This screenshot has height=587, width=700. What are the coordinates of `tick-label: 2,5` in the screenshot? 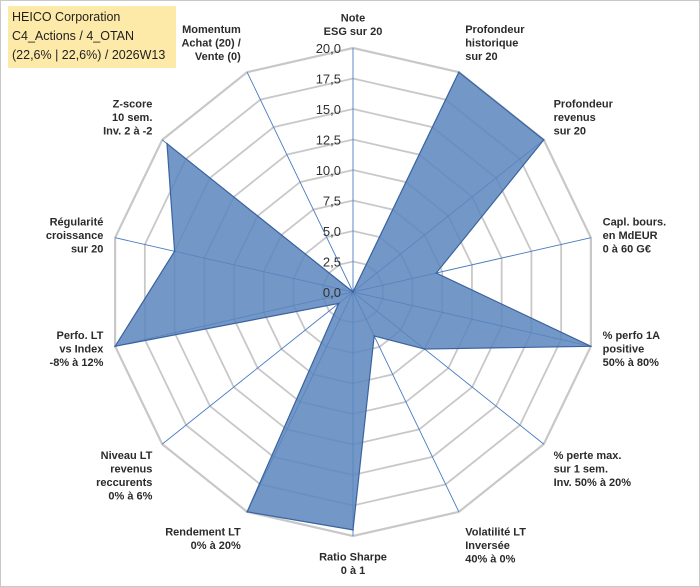 It's located at (332, 262).